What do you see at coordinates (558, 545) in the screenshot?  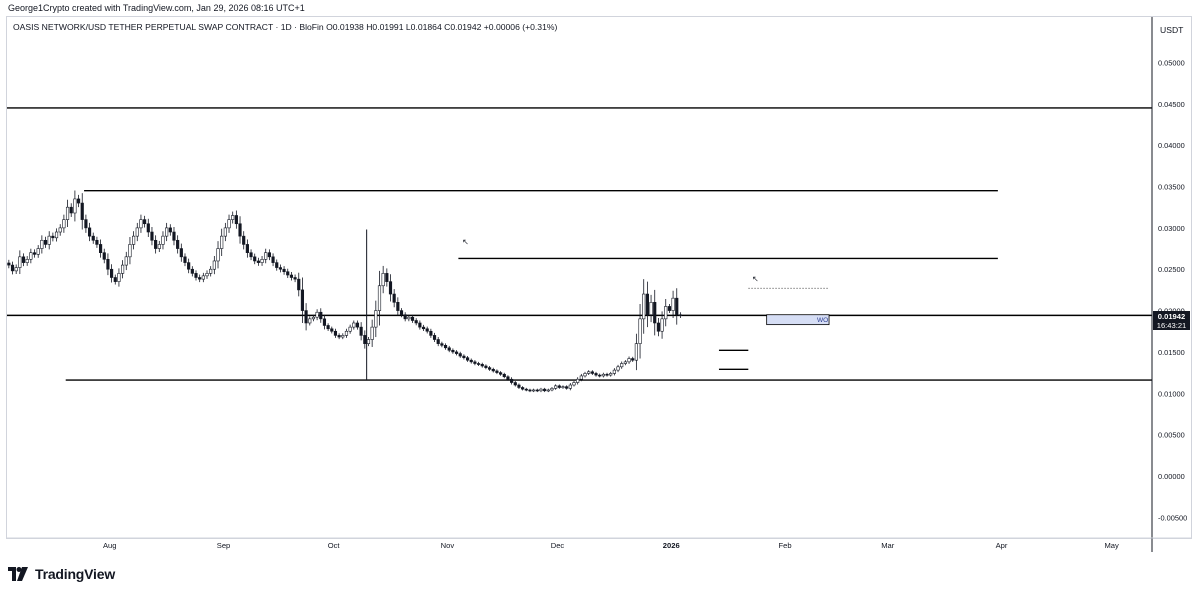 I see `x-tick-label: Dec` at bounding box center [558, 545].